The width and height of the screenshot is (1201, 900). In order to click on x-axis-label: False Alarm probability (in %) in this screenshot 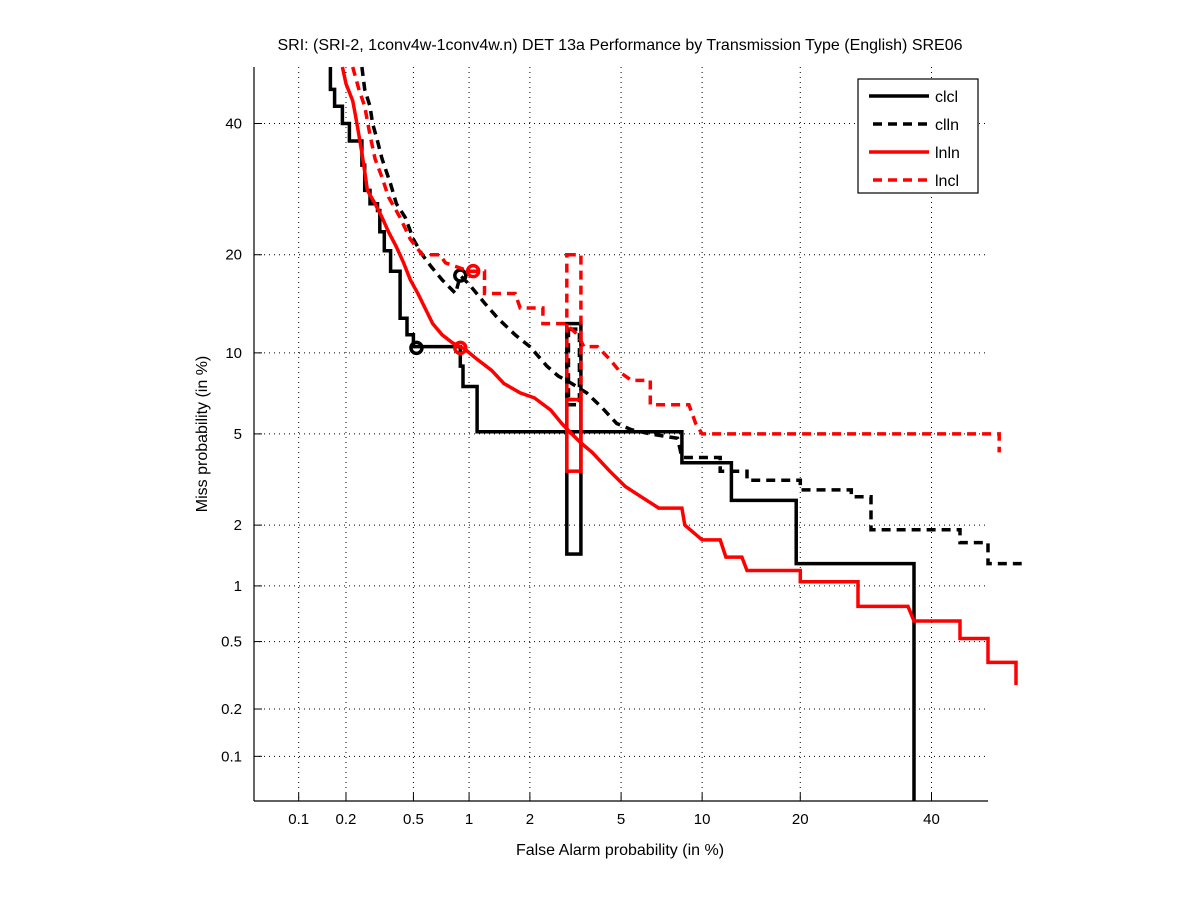, I will do `click(620, 850)`.